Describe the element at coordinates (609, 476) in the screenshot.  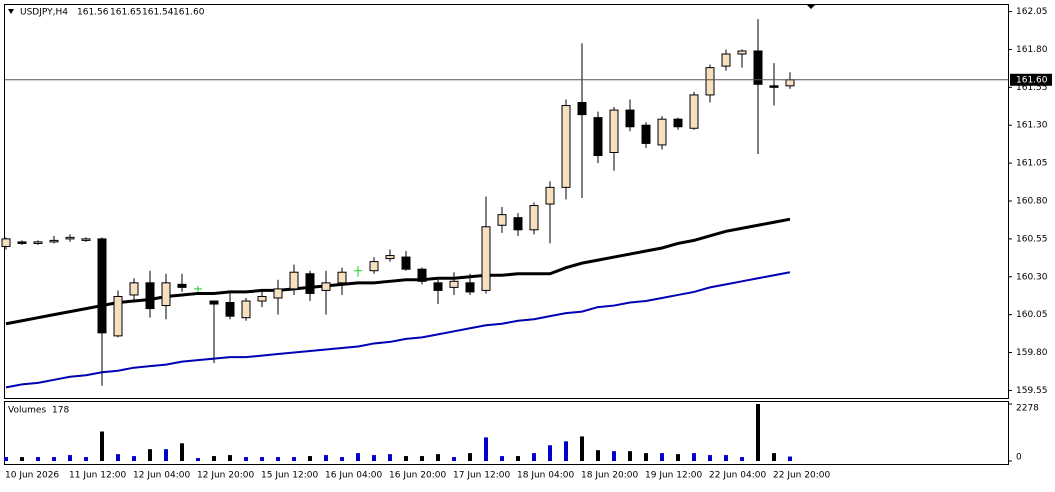
I see `x-tick-label: 18 Jun 20:00` at that location.